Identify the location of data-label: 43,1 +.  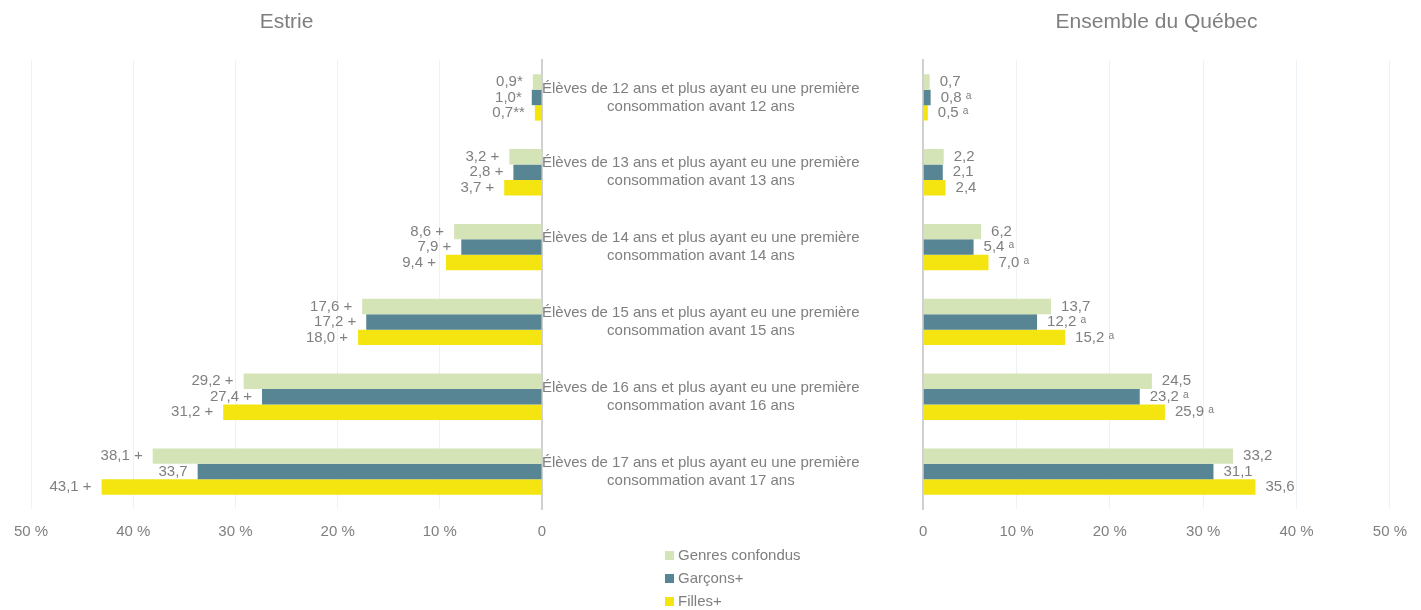
(70, 486).